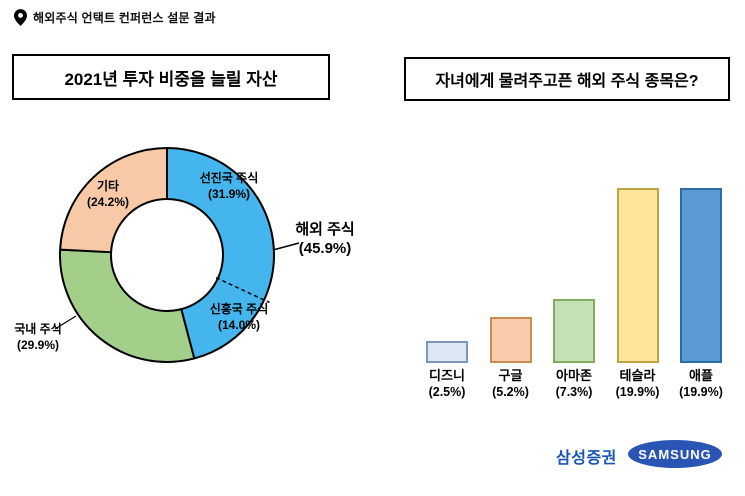  I want to click on slice-percent: (29.9%), so click(38, 345).